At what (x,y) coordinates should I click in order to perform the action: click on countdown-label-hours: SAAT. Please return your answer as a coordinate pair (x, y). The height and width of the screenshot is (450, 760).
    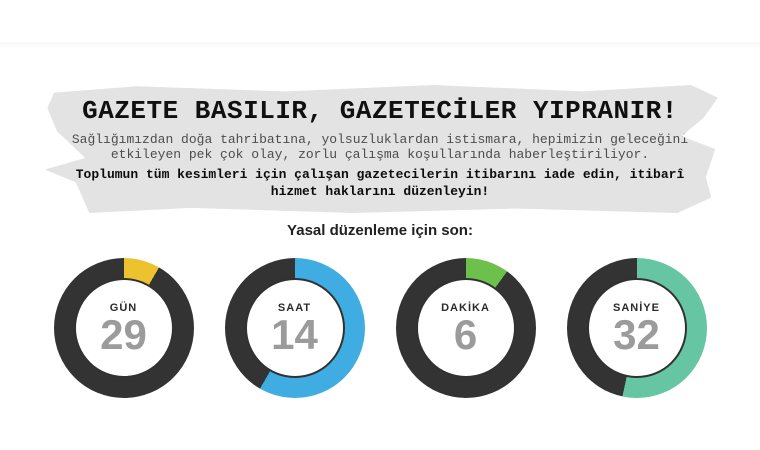
    Looking at the image, I should click on (294, 307).